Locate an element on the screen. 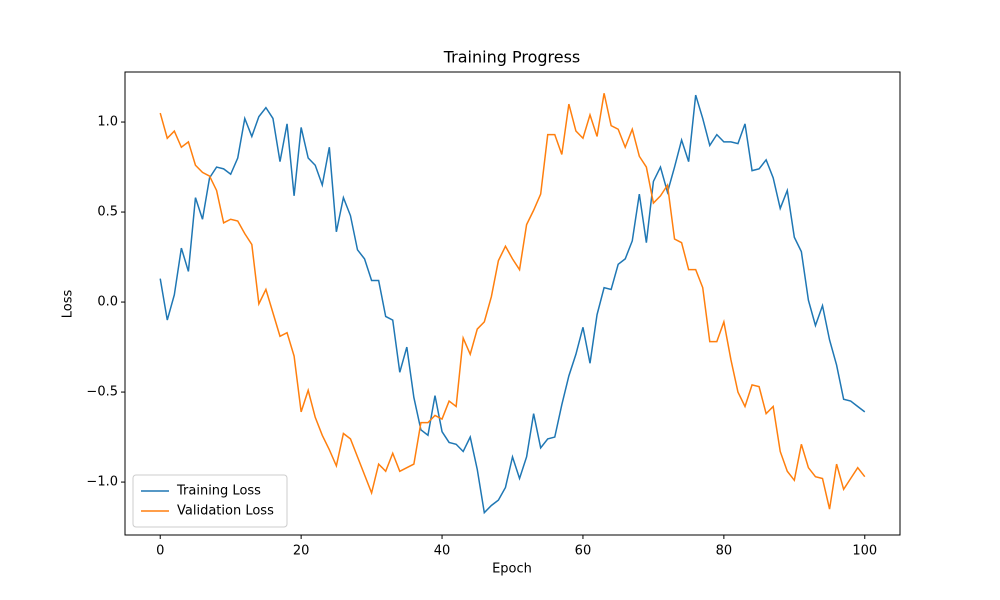 This screenshot has height=600, width=1000. chart-title: Training Progress is located at coordinates (512, 57).